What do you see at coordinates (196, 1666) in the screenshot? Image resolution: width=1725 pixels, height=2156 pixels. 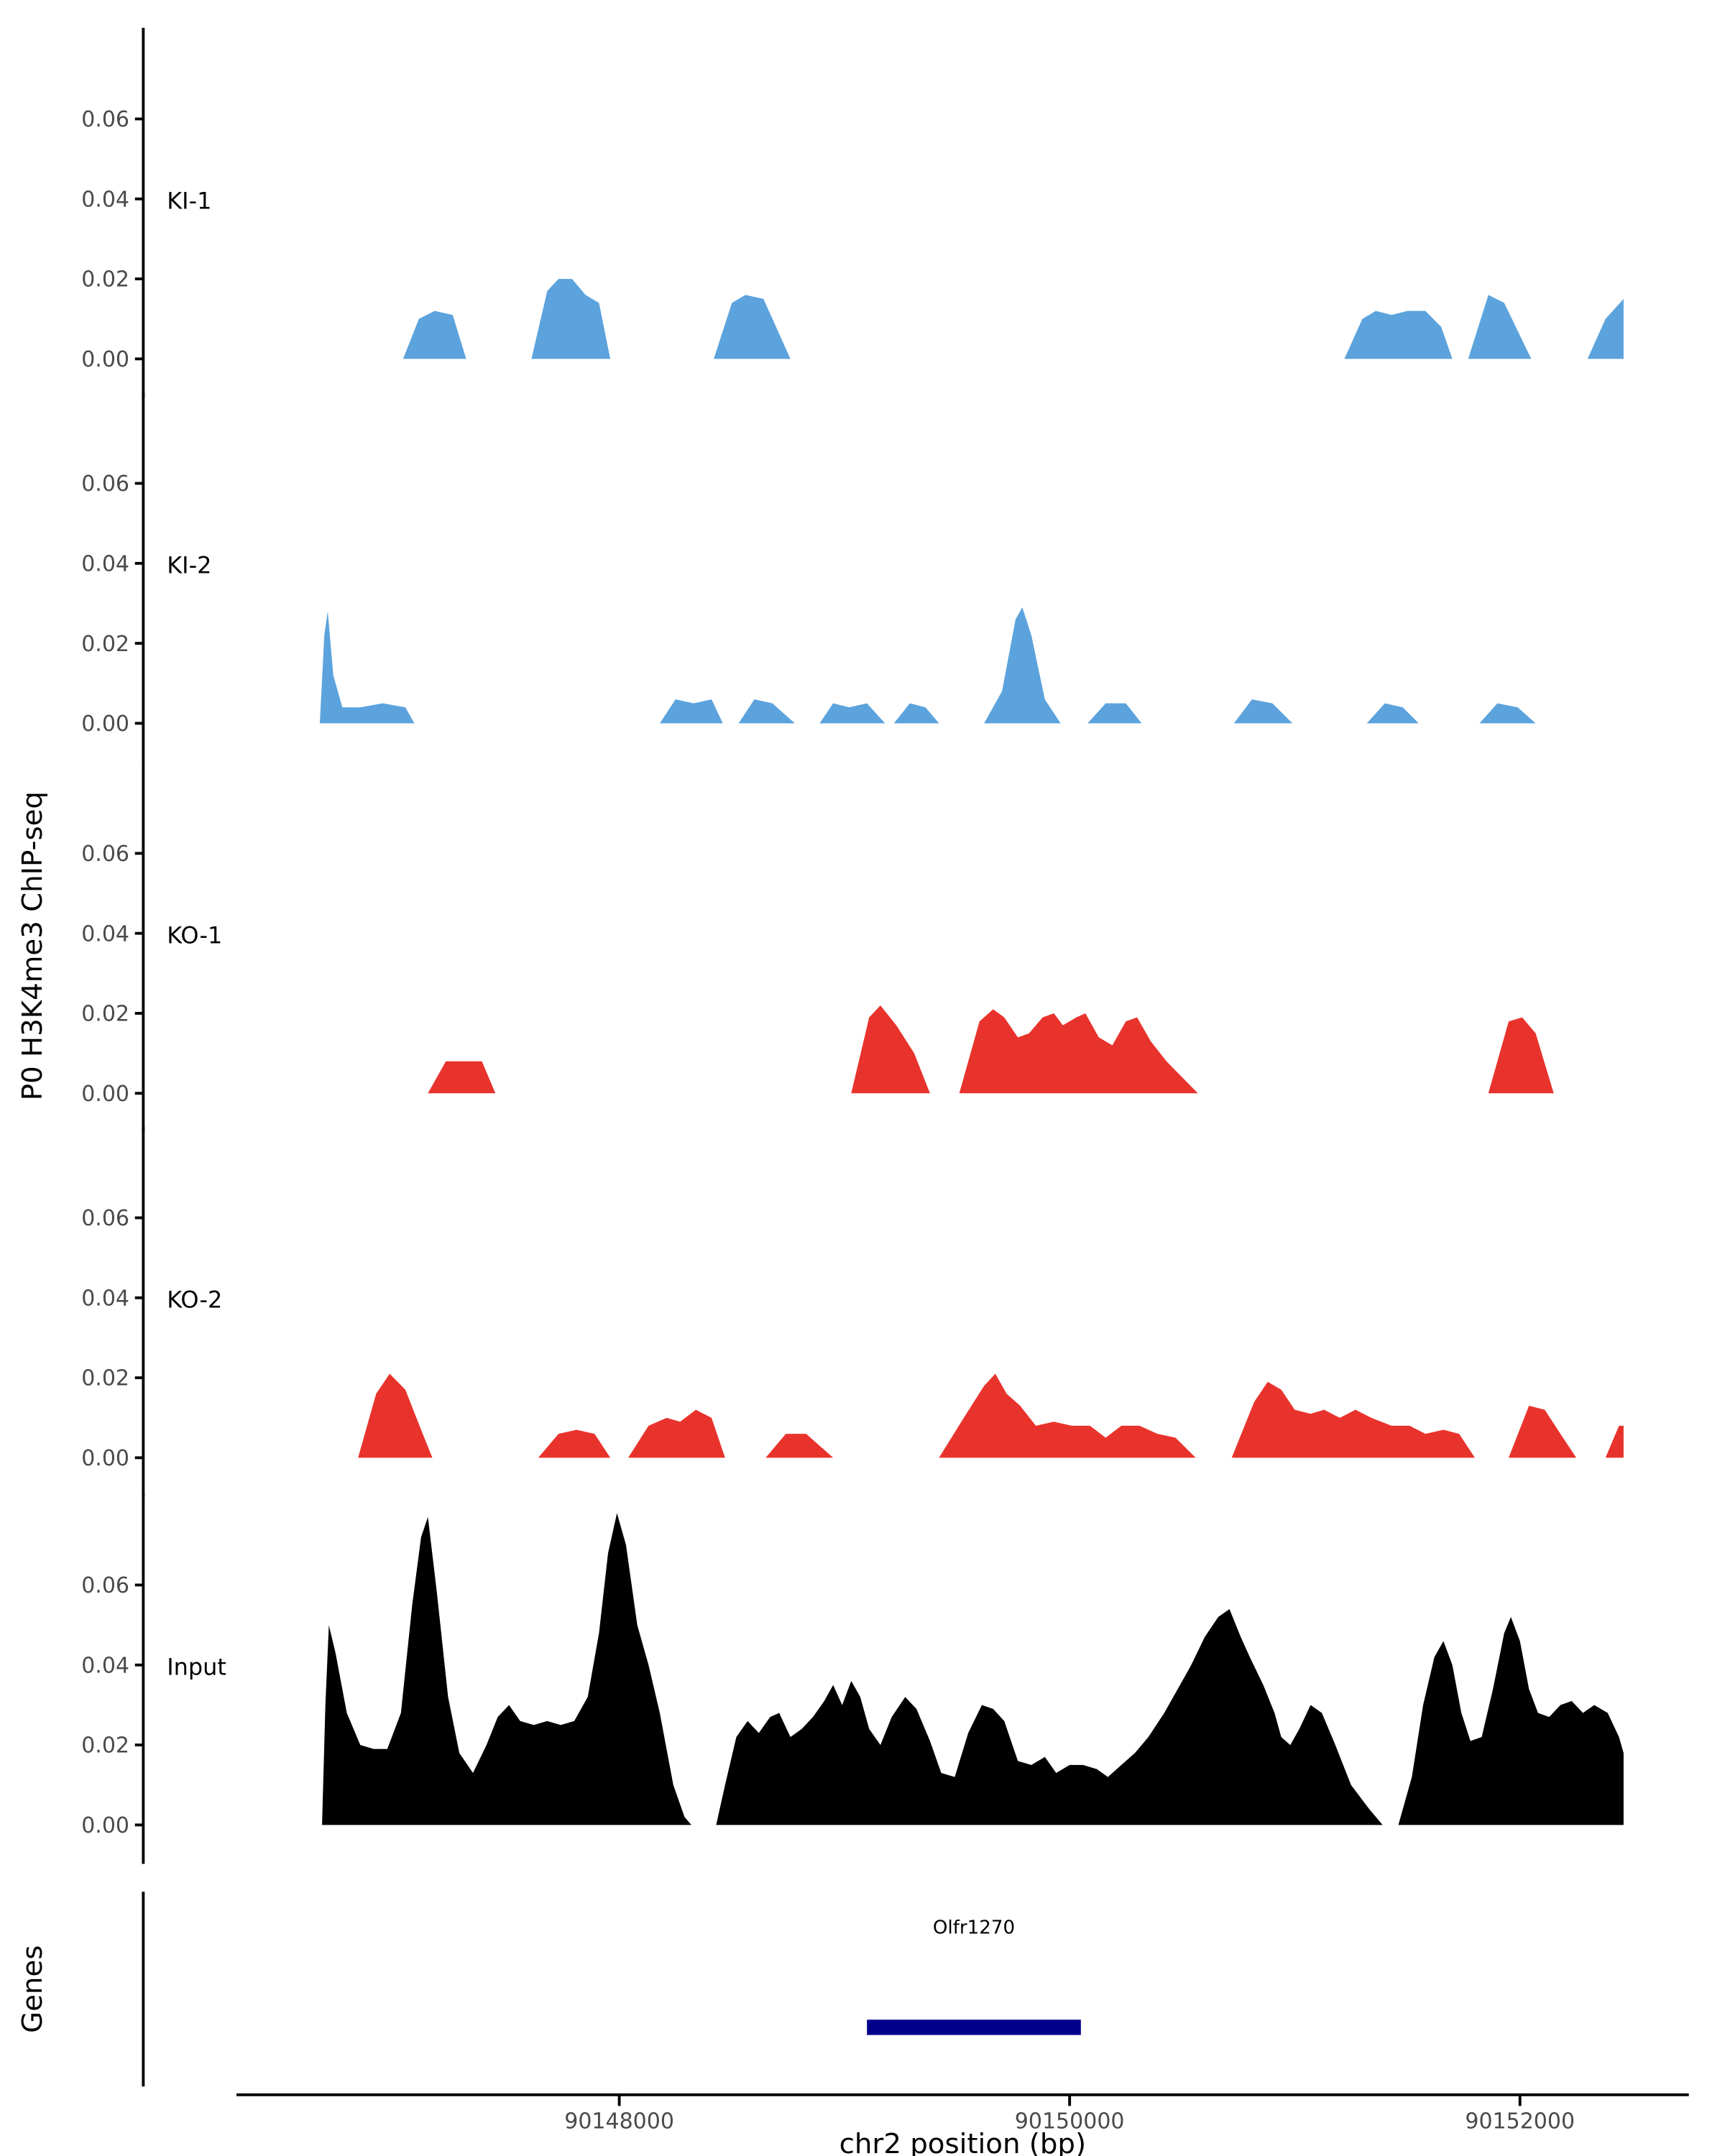 I see `track-label-input: Input` at bounding box center [196, 1666].